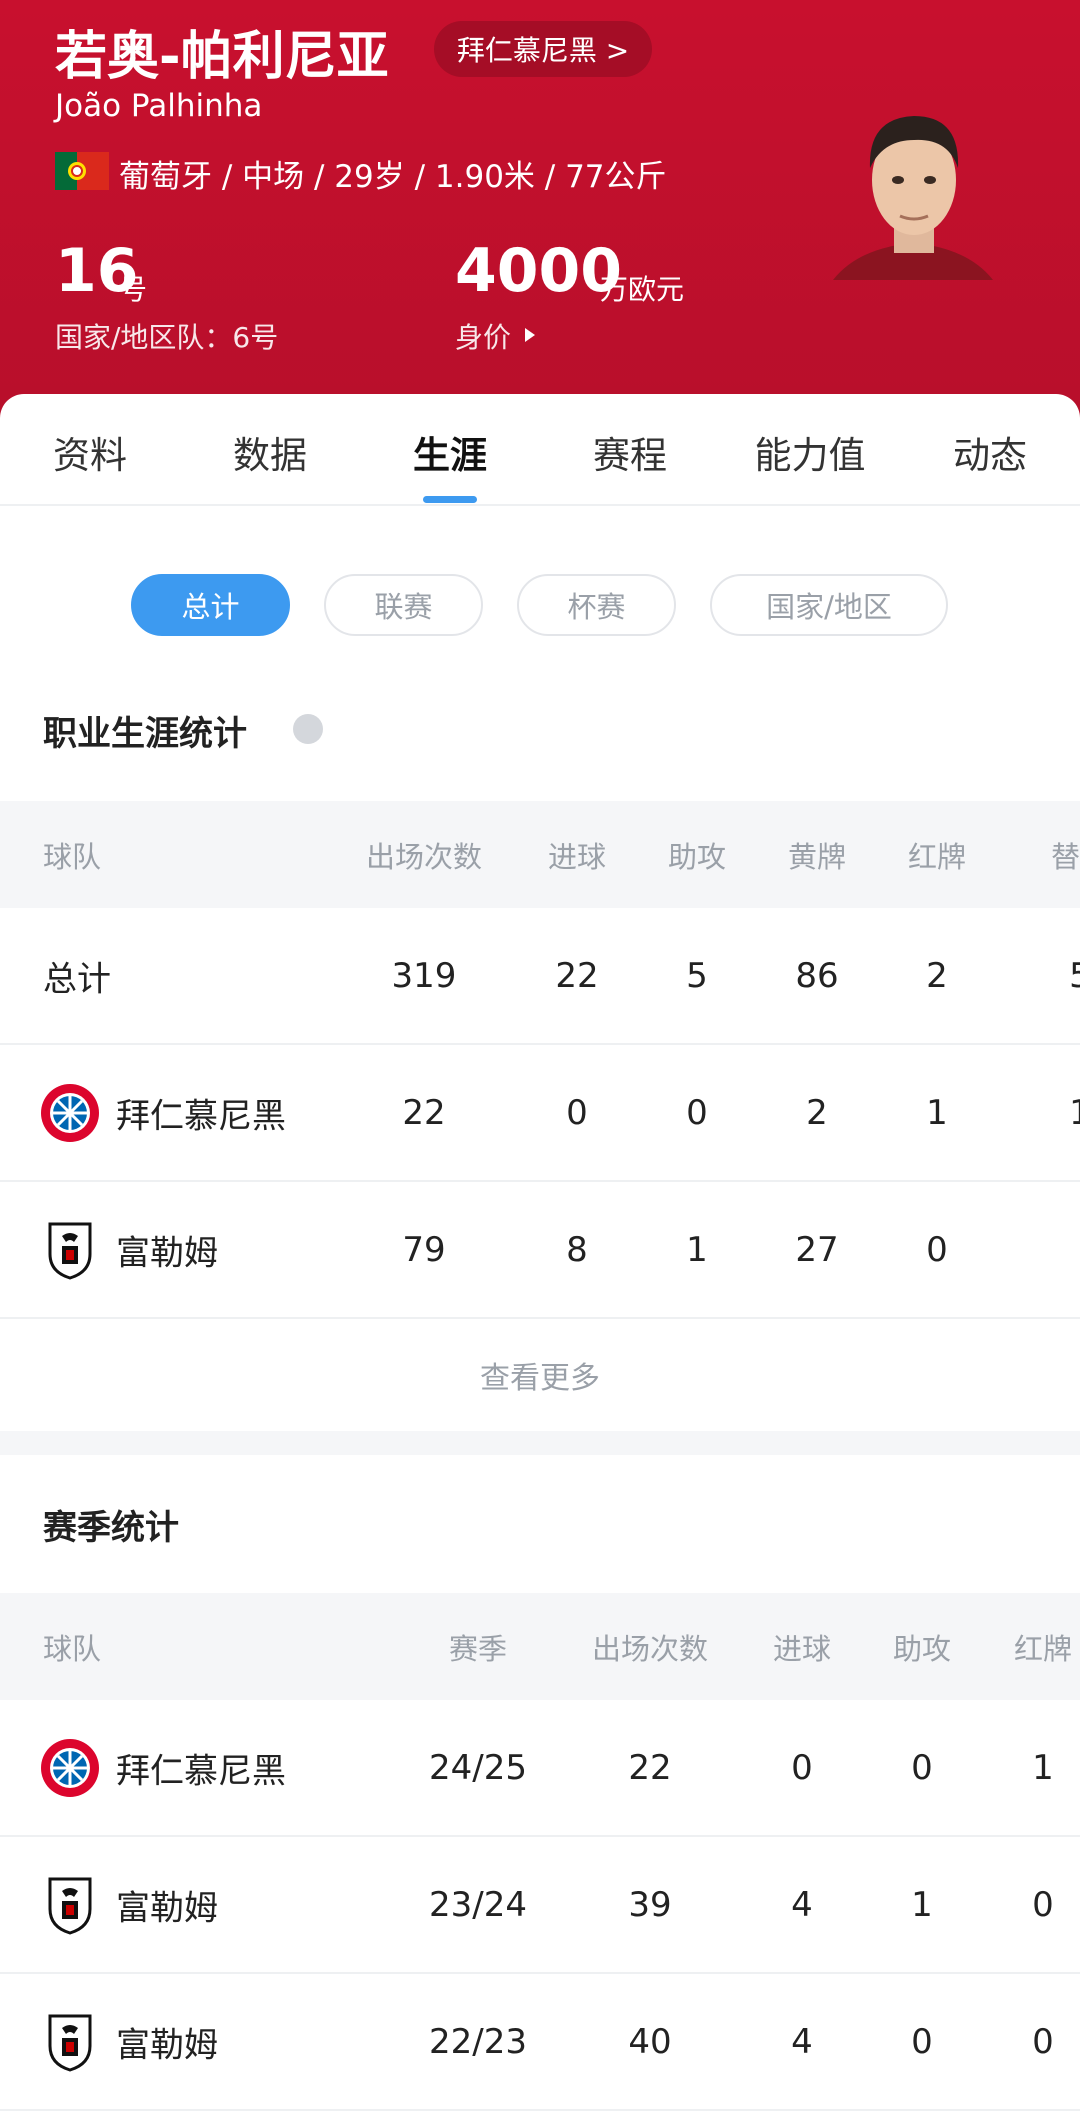 This screenshot has height=2111, width=1080. What do you see at coordinates (810, 455) in the screenshot?
I see `tab: 能力值` at bounding box center [810, 455].